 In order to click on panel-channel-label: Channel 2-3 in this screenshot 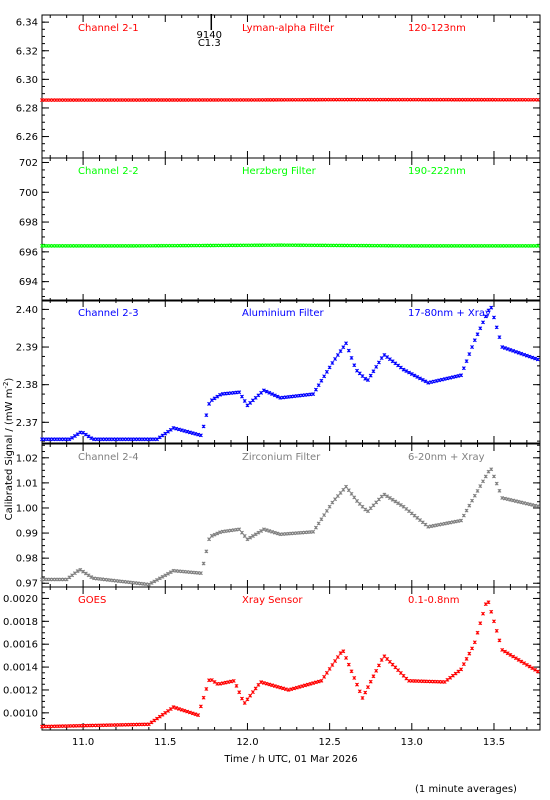, I will do `click(108, 313)`.